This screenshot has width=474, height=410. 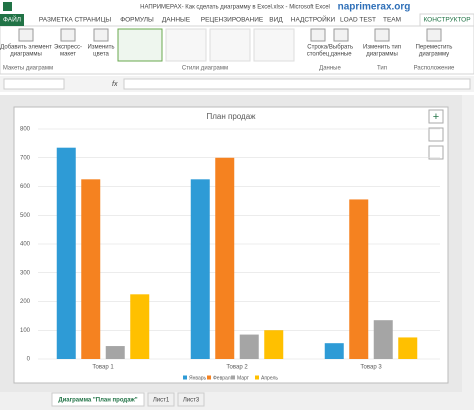 I want to click on ribbon-button-label: Строка/, so click(x=318, y=48).